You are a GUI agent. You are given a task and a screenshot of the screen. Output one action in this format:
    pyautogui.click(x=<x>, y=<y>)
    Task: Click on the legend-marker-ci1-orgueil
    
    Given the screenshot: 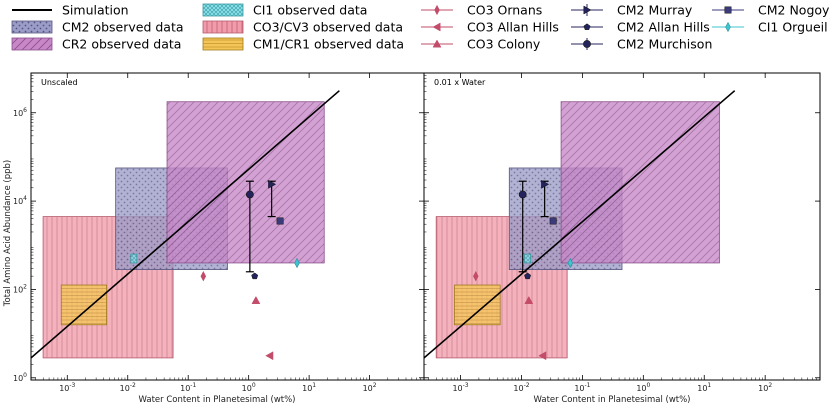 What is the action you would take?
    pyautogui.click(x=728, y=27)
    